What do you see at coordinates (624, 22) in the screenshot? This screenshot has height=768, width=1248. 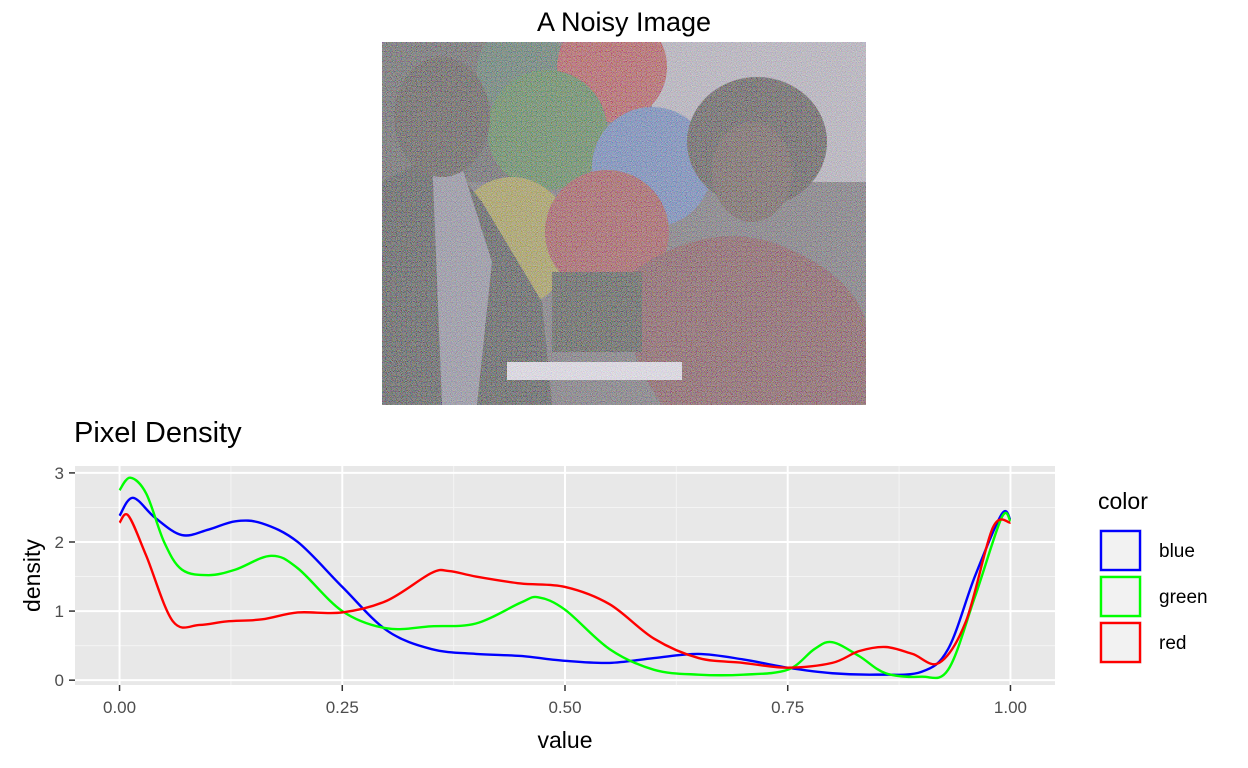 I see `image-title: A Noisy Image` at bounding box center [624, 22].